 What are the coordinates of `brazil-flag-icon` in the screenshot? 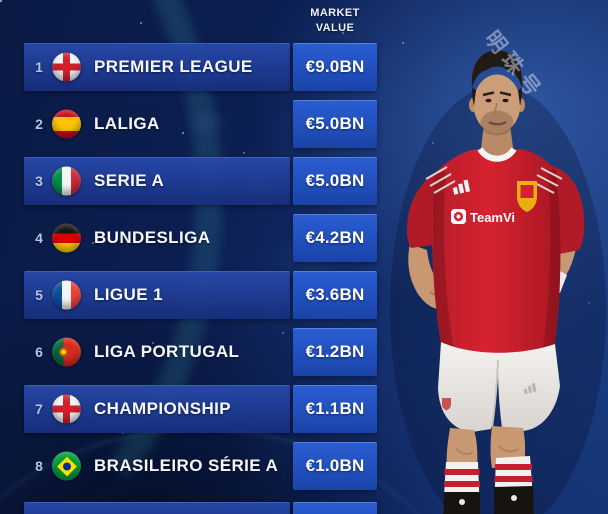 It's located at (66, 466).